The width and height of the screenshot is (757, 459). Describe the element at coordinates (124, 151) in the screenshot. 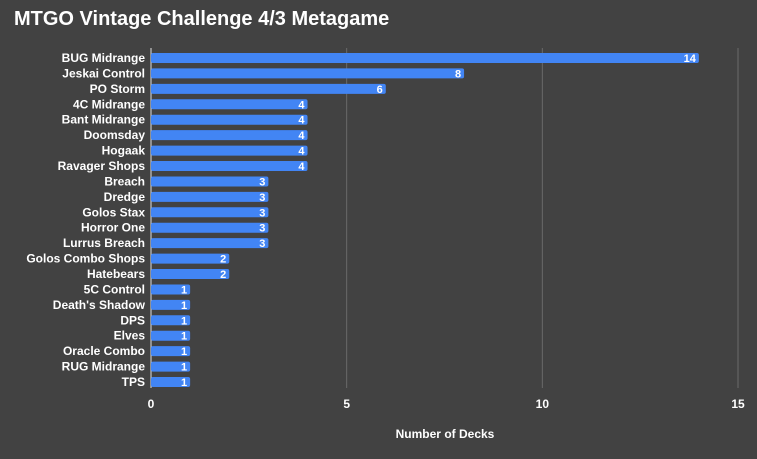

I see `category-label: Hogaak` at that location.